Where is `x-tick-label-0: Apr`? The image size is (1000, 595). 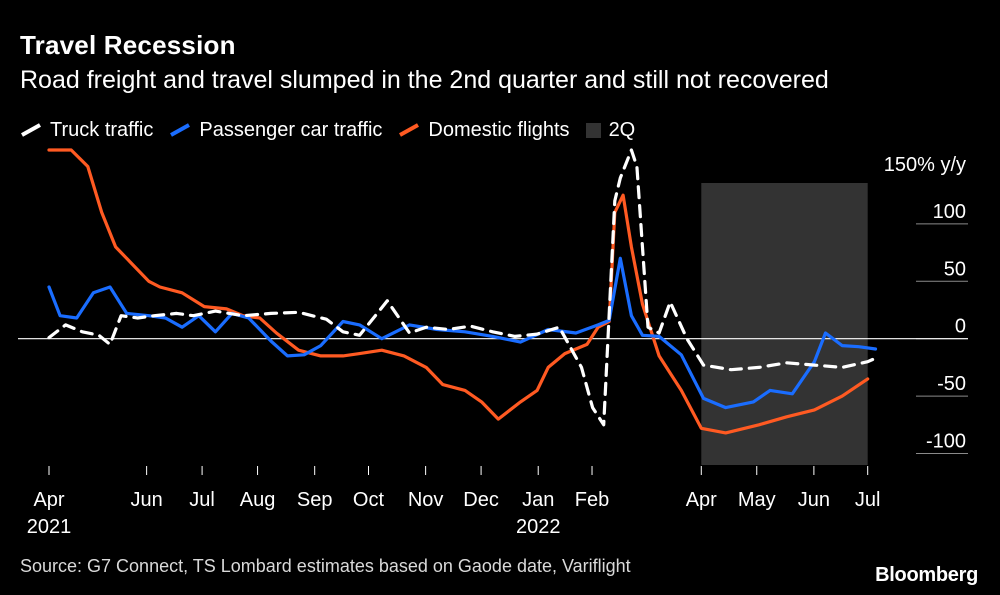 x-tick-label-0: Apr is located at coordinates (48, 500).